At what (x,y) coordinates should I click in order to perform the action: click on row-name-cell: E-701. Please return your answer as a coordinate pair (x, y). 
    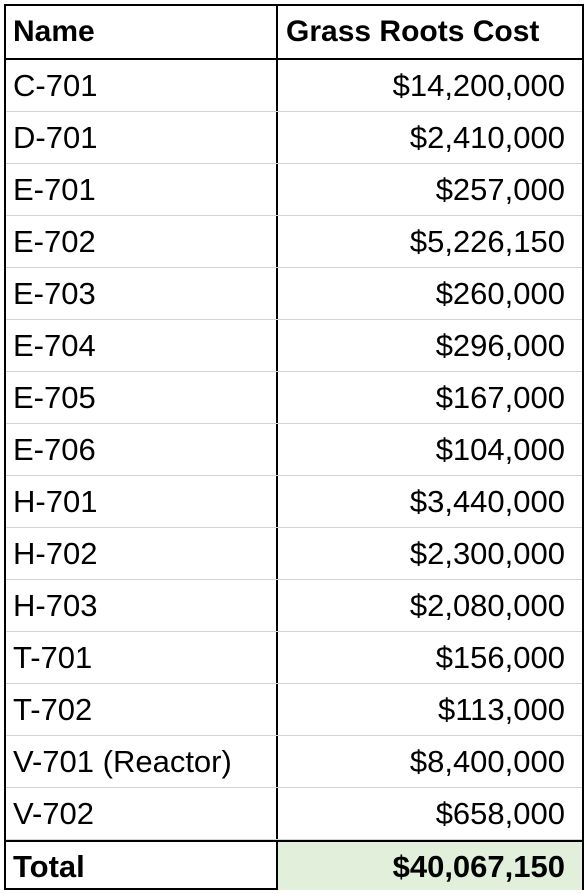
    Looking at the image, I should click on (142, 189).